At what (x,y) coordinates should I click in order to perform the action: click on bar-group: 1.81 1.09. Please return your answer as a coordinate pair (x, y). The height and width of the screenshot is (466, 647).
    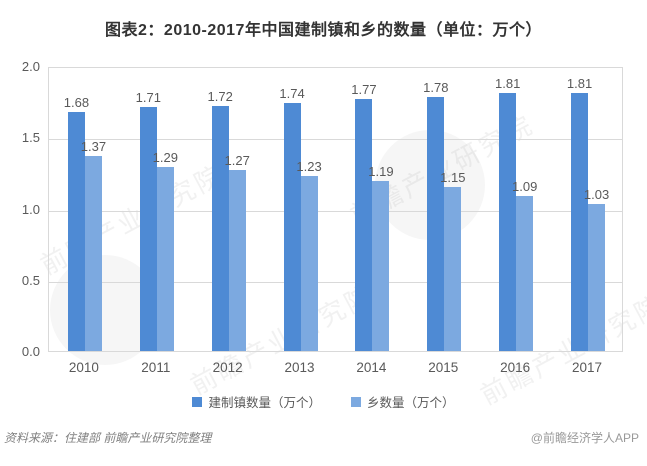
    Looking at the image, I should click on (516, 209).